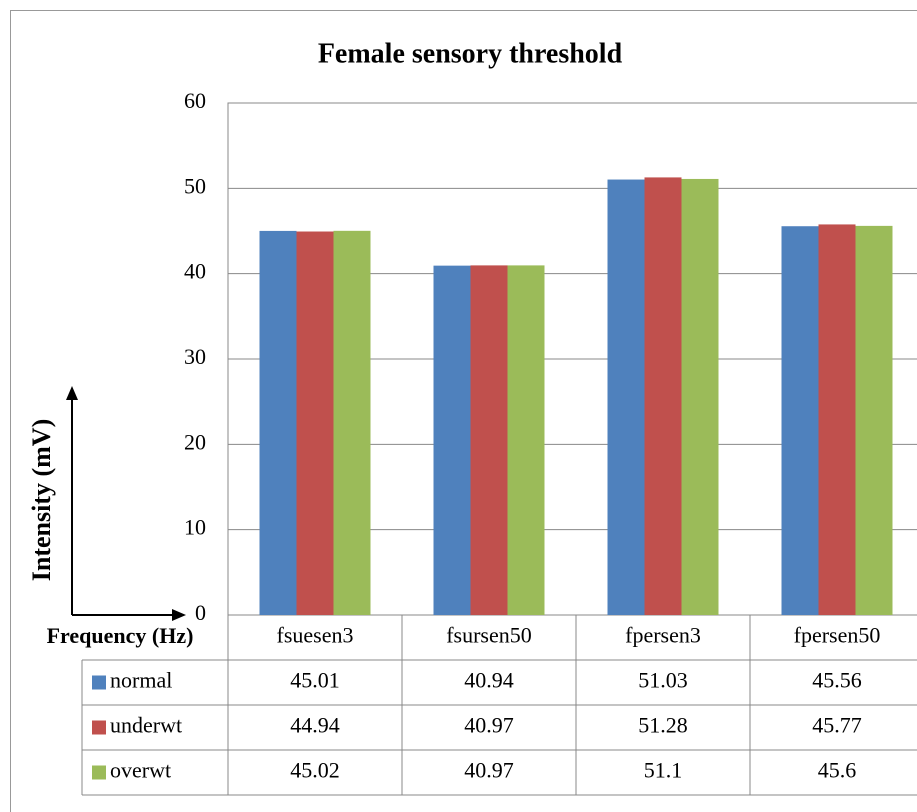 The width and height of the screenshot is (917, 812). Describe the element at coordinates (195, 185) in the screenshot. I see `y-tick-label: 50` at that location.